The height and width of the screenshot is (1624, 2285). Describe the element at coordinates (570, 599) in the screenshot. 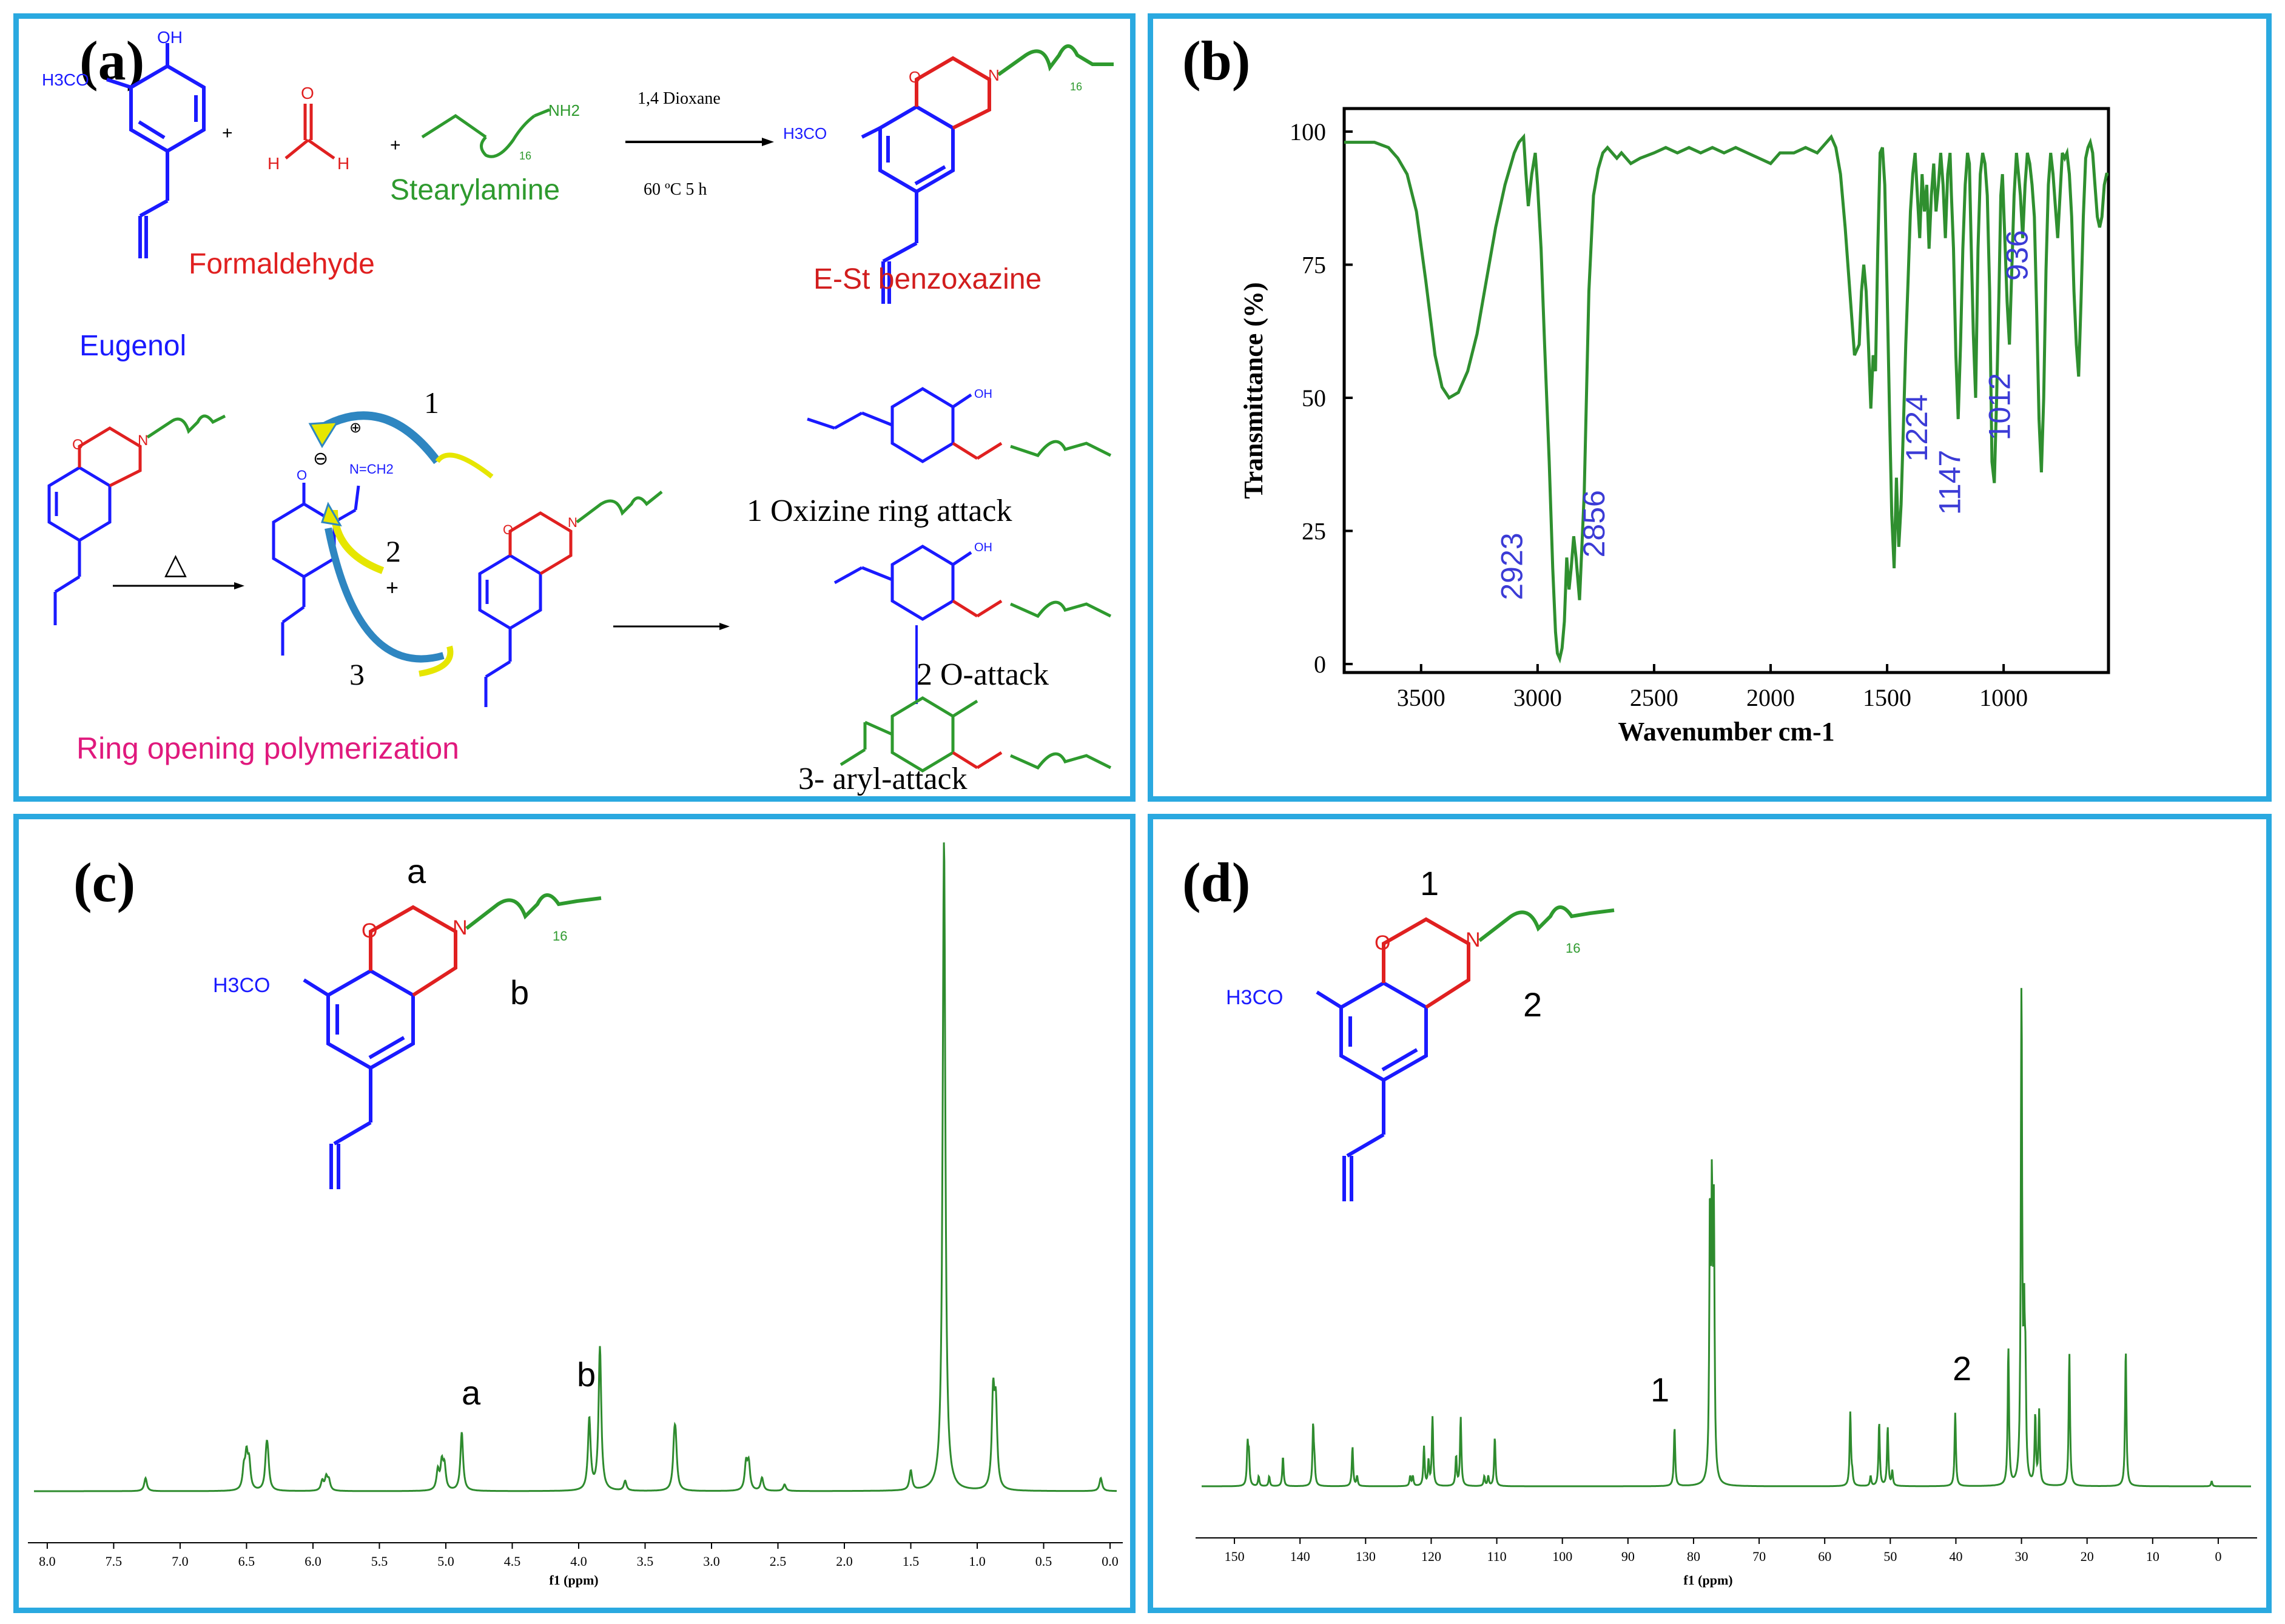

I see `second-monomer-structure` at that location.